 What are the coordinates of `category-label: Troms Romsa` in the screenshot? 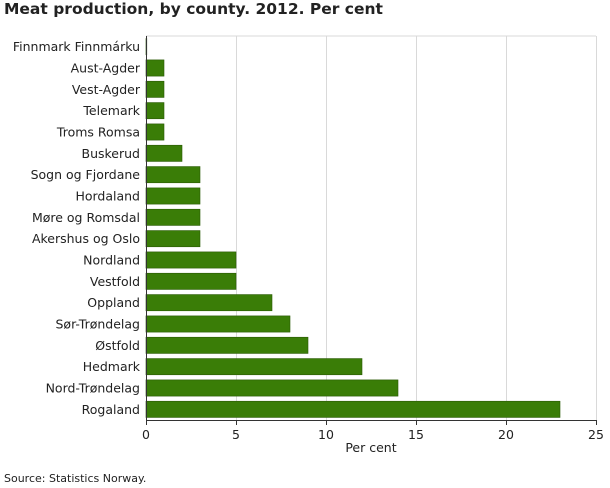 It's located at (98, 132).